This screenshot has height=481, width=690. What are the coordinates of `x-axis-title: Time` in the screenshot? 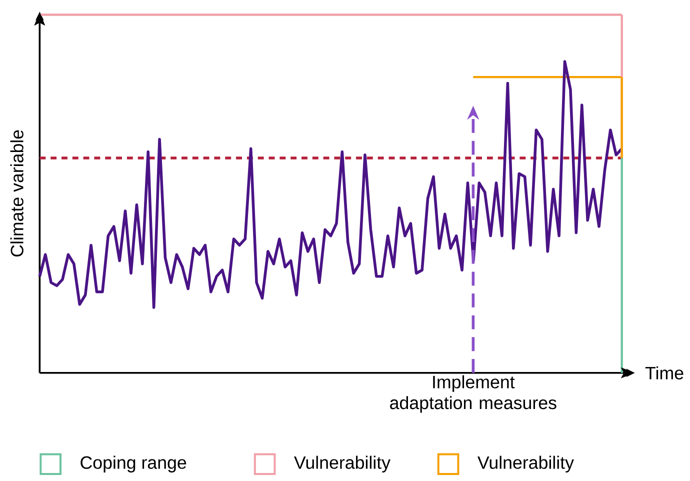 It's located at (664, 373).